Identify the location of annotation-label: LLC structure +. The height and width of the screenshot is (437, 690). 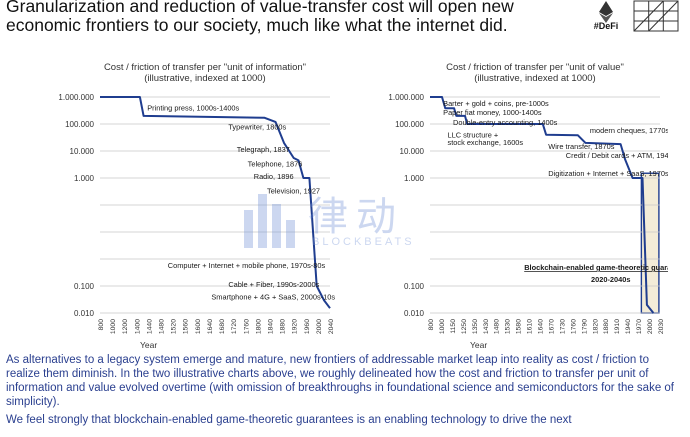
(473, 135).